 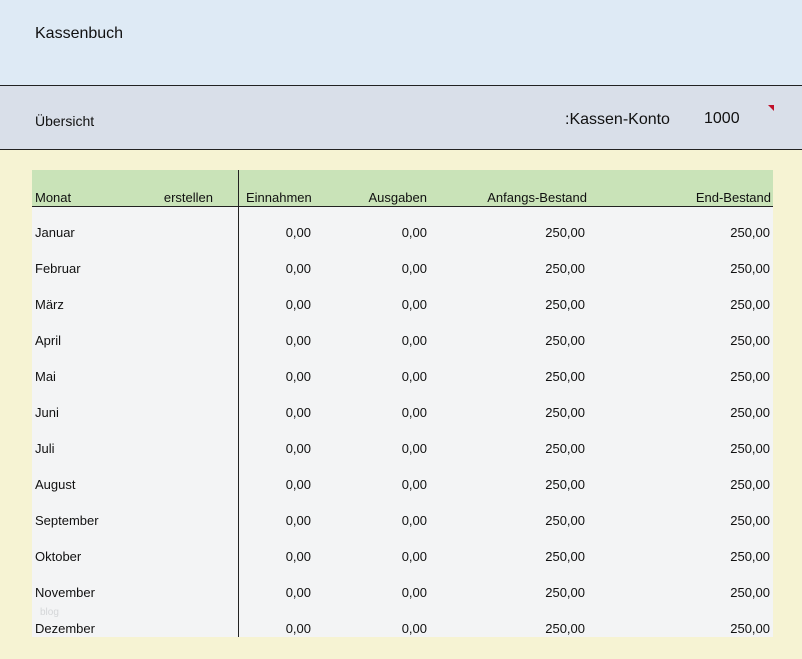 I want to click on cell-month: März, so click(x=49, y=304).